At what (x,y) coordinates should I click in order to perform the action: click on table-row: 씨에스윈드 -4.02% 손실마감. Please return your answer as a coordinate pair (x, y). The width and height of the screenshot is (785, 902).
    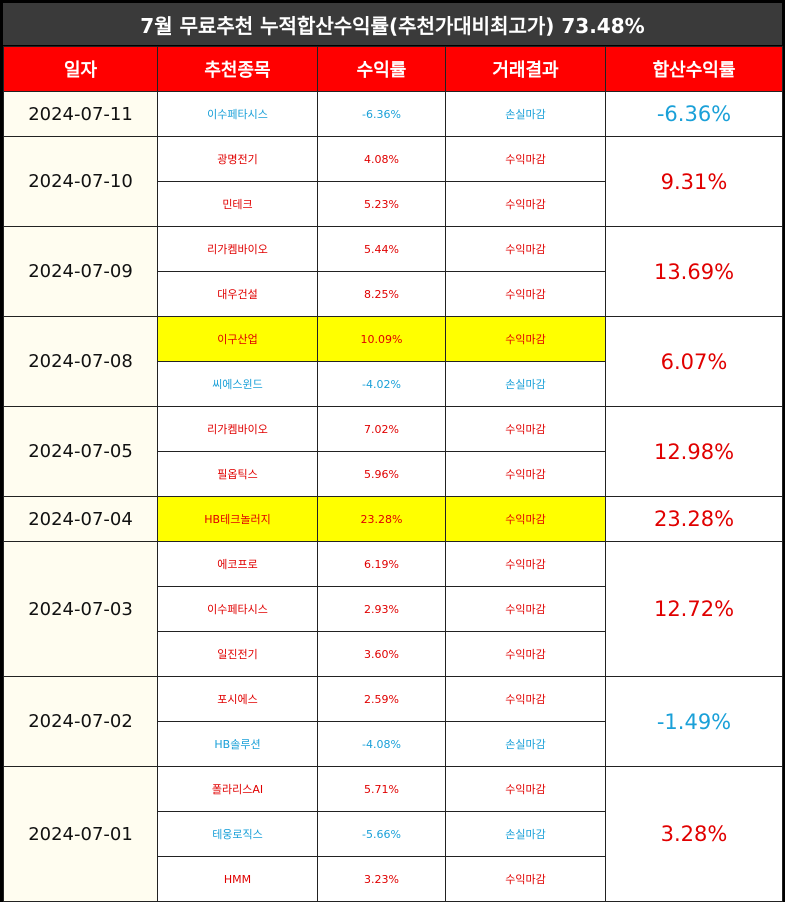
    Looking at the image, I should click on (393, 384).